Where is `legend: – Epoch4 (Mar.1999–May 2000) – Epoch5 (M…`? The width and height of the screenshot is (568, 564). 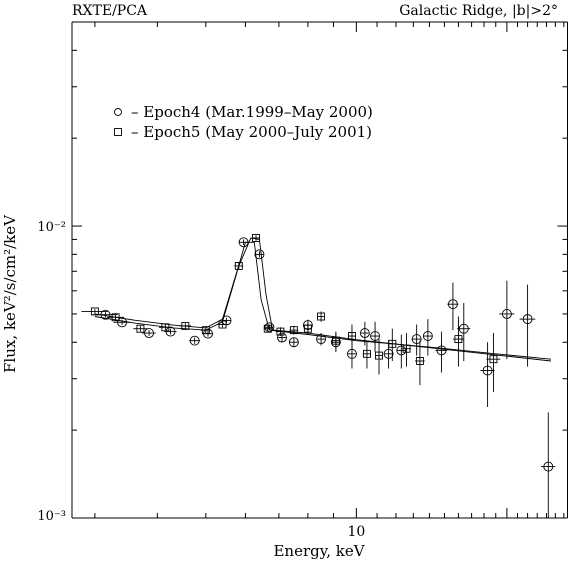 legend: – Epoch4 (Mar.1999–May 2000) – Epoch5 (M… is located at coordinates (243, 122).